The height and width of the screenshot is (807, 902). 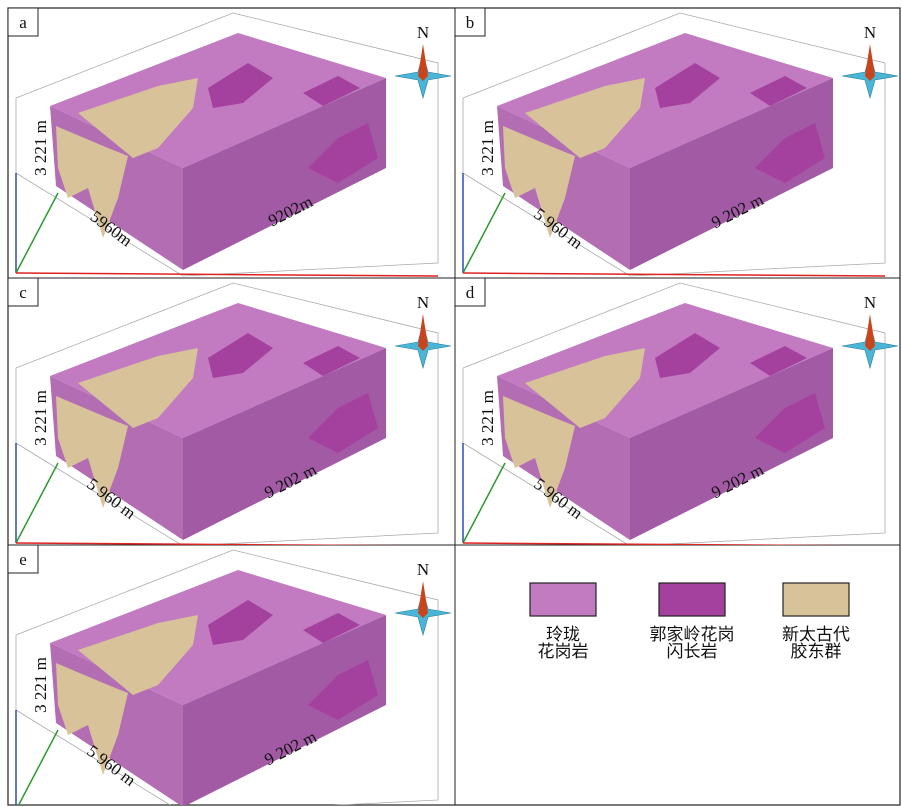 I want to click on legend-label: 郭家岭花岗, so click(x=692, y=634).